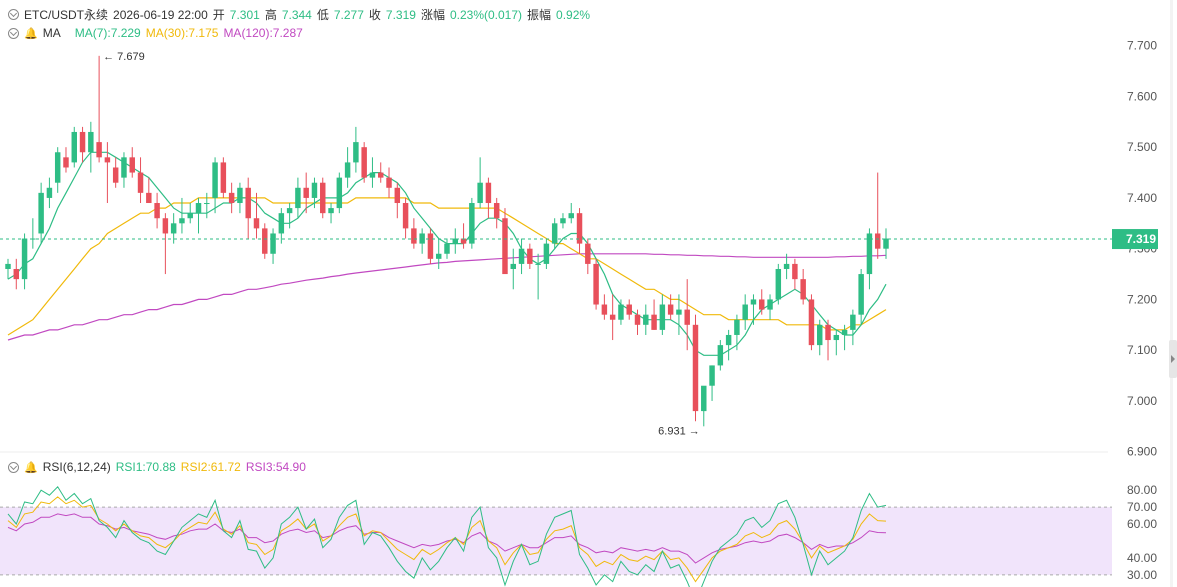 The width and height of the screenshot is (1177, 587). Describe the element at coordinates (1171, 293) in the screenshot. I see `vertical-scrollbar` at that location.